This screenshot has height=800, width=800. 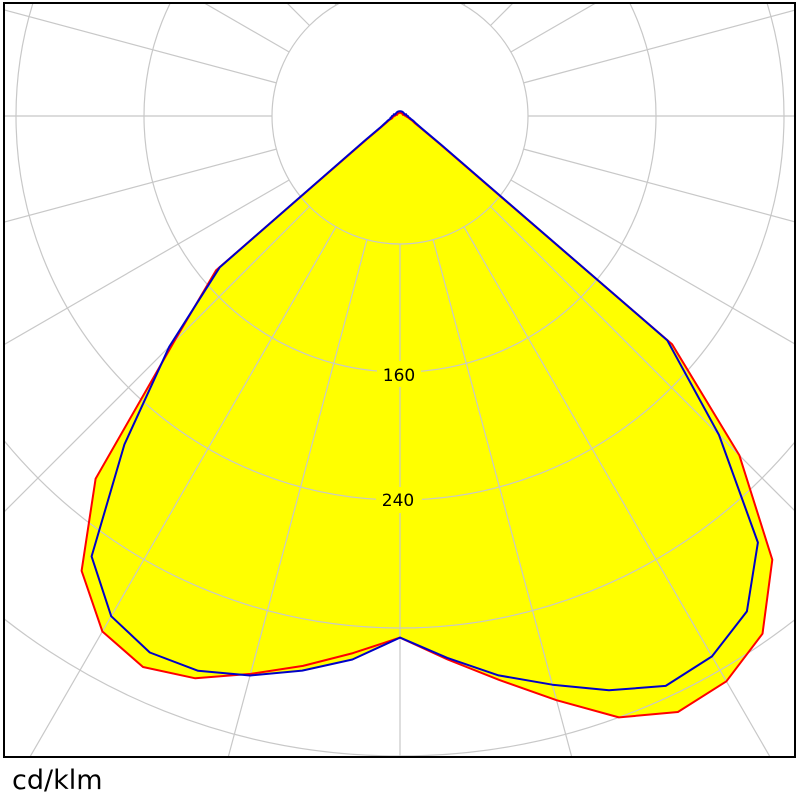 I want to click on ring-label-160-patch, so click(x=399, y=374).